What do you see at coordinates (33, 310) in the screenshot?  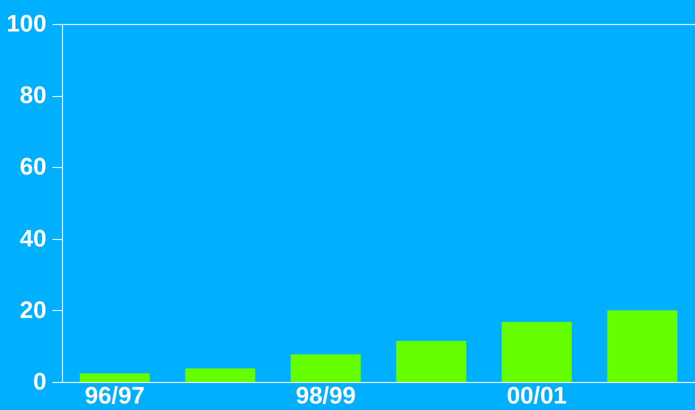 I see `y-tick-label: 20` at bounding box center [33, 310].